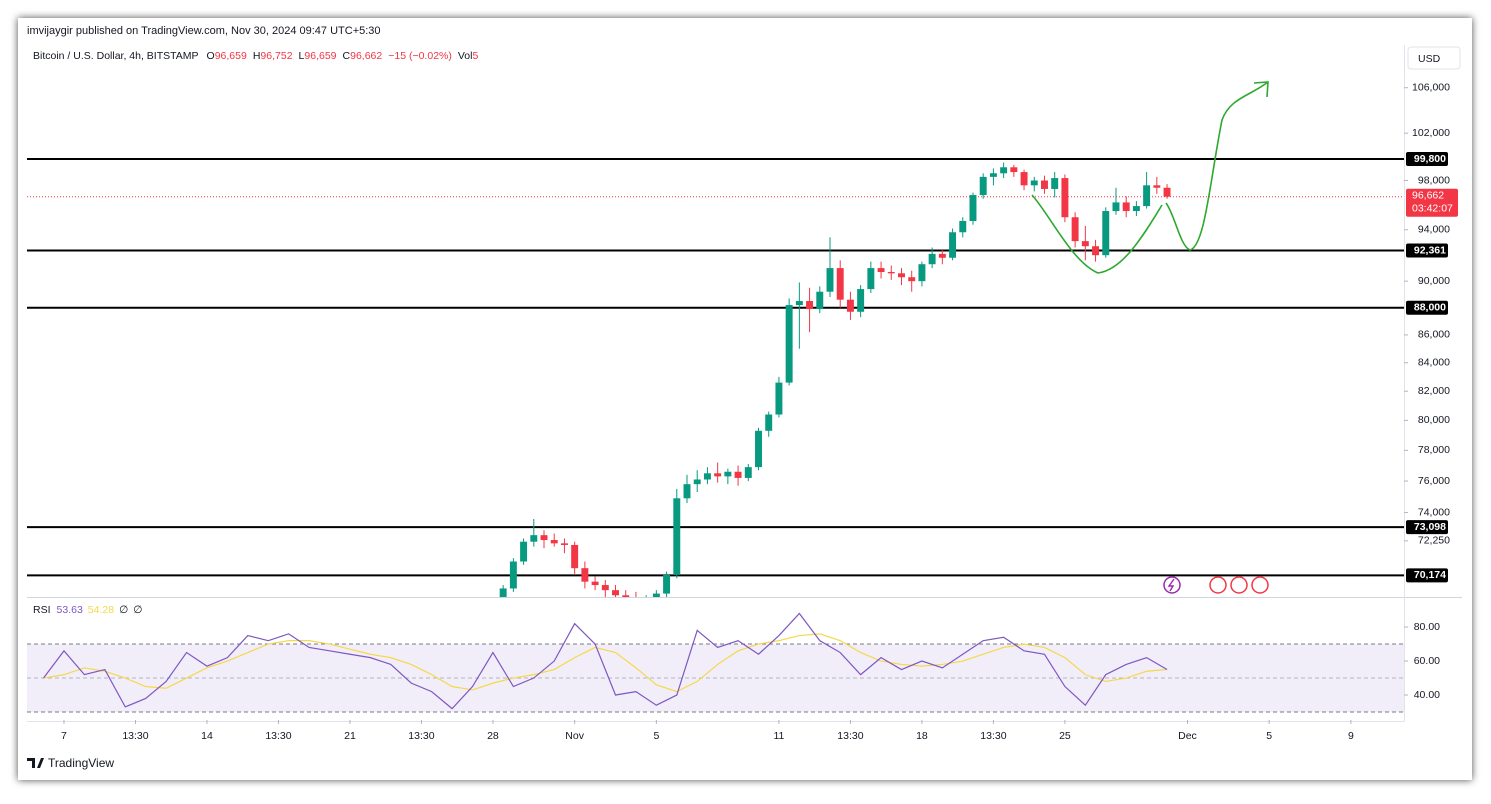 This screenshot has height=804, width=1491. What do you see at coordinates (320, 56) in the screenshot?
I see `l-value: 96,659` at bounding box center [320, 56].